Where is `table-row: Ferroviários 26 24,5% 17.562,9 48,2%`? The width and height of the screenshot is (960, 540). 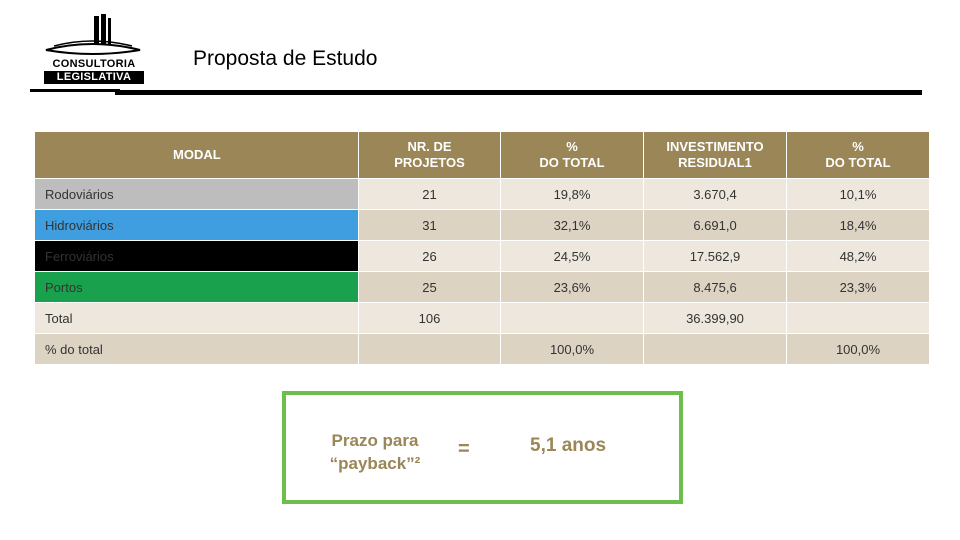 table-row: Ferroviários 26 24,5% 17.562,9 48,2% is located at coordinates (482, 256).